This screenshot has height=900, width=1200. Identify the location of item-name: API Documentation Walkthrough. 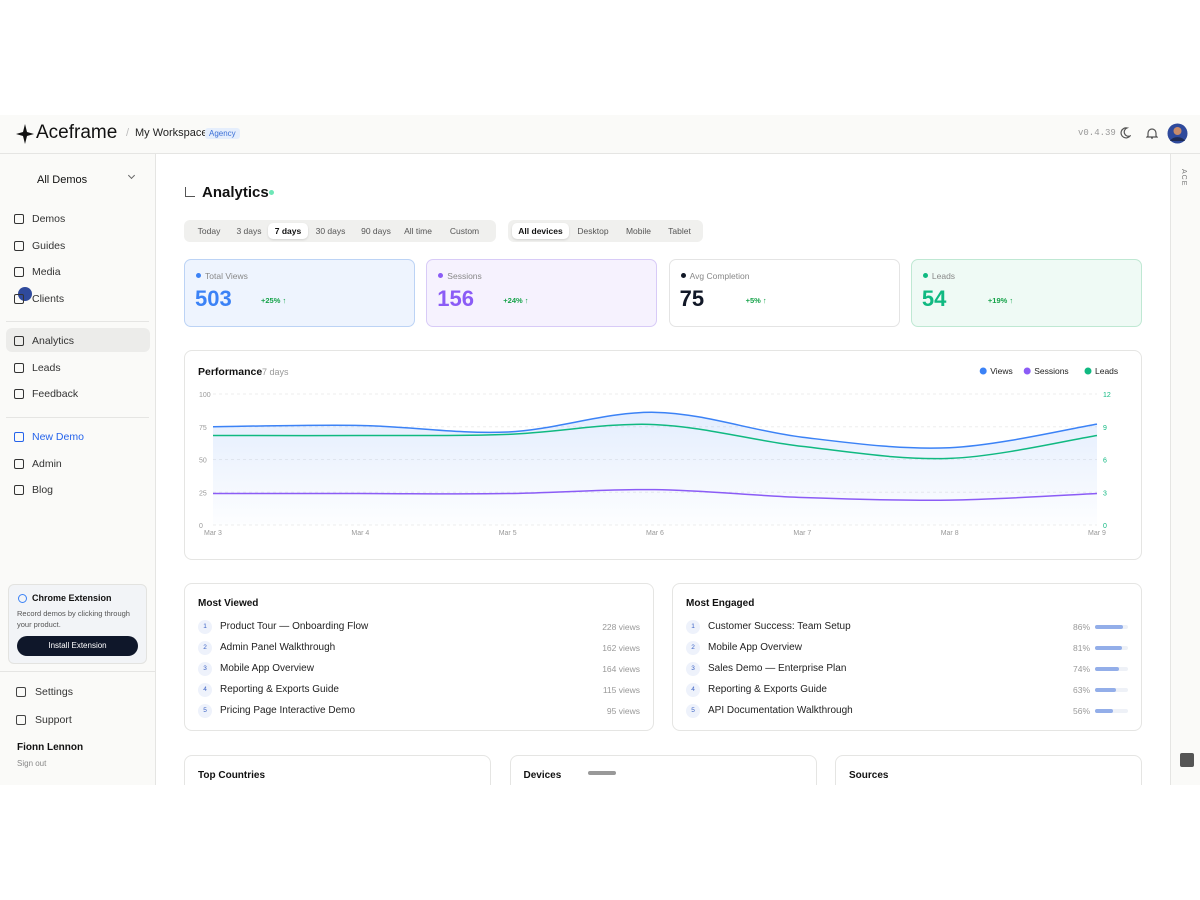
(780, 710).